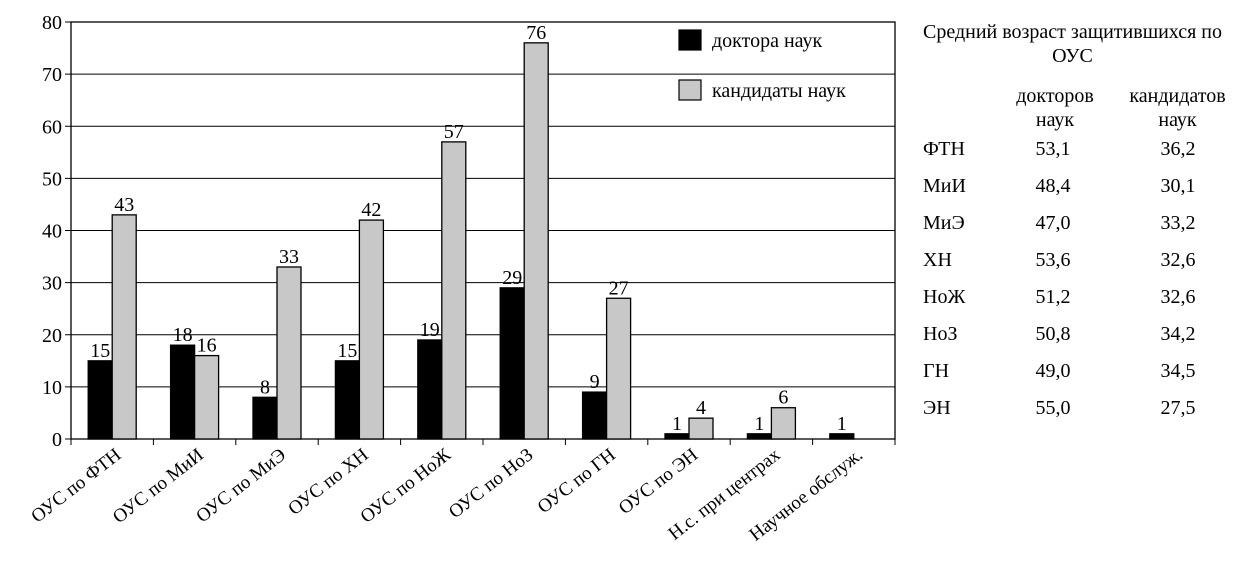  What do you see at coordinates (1053, 334) in the screenshot?
I see `doctors-age: 50,8` at bounding box center [1053, 334].